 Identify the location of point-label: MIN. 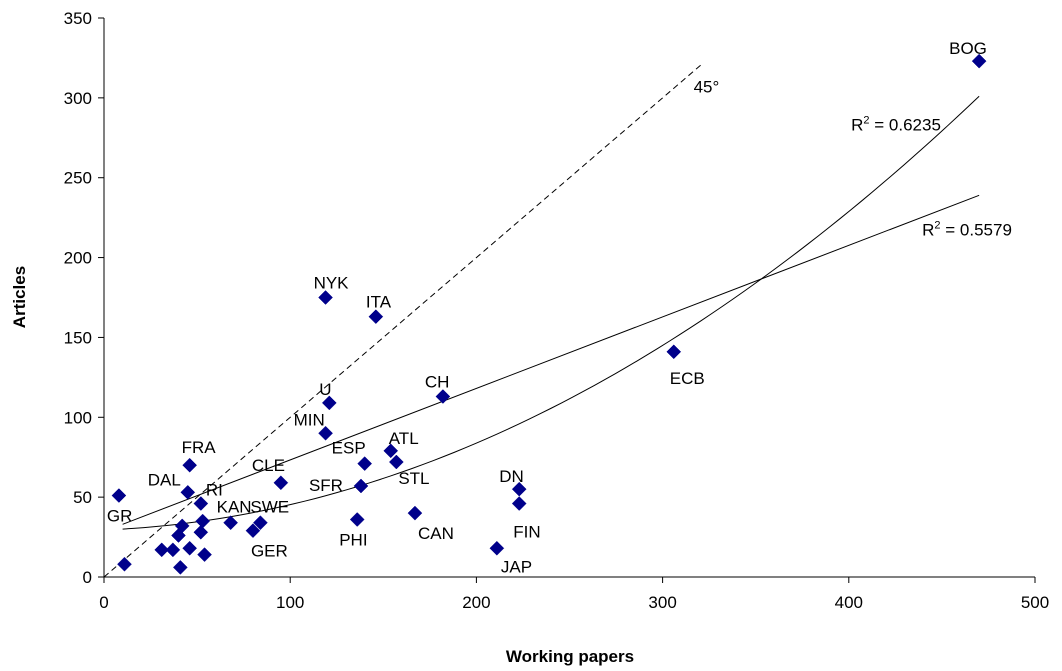
(309, 419).